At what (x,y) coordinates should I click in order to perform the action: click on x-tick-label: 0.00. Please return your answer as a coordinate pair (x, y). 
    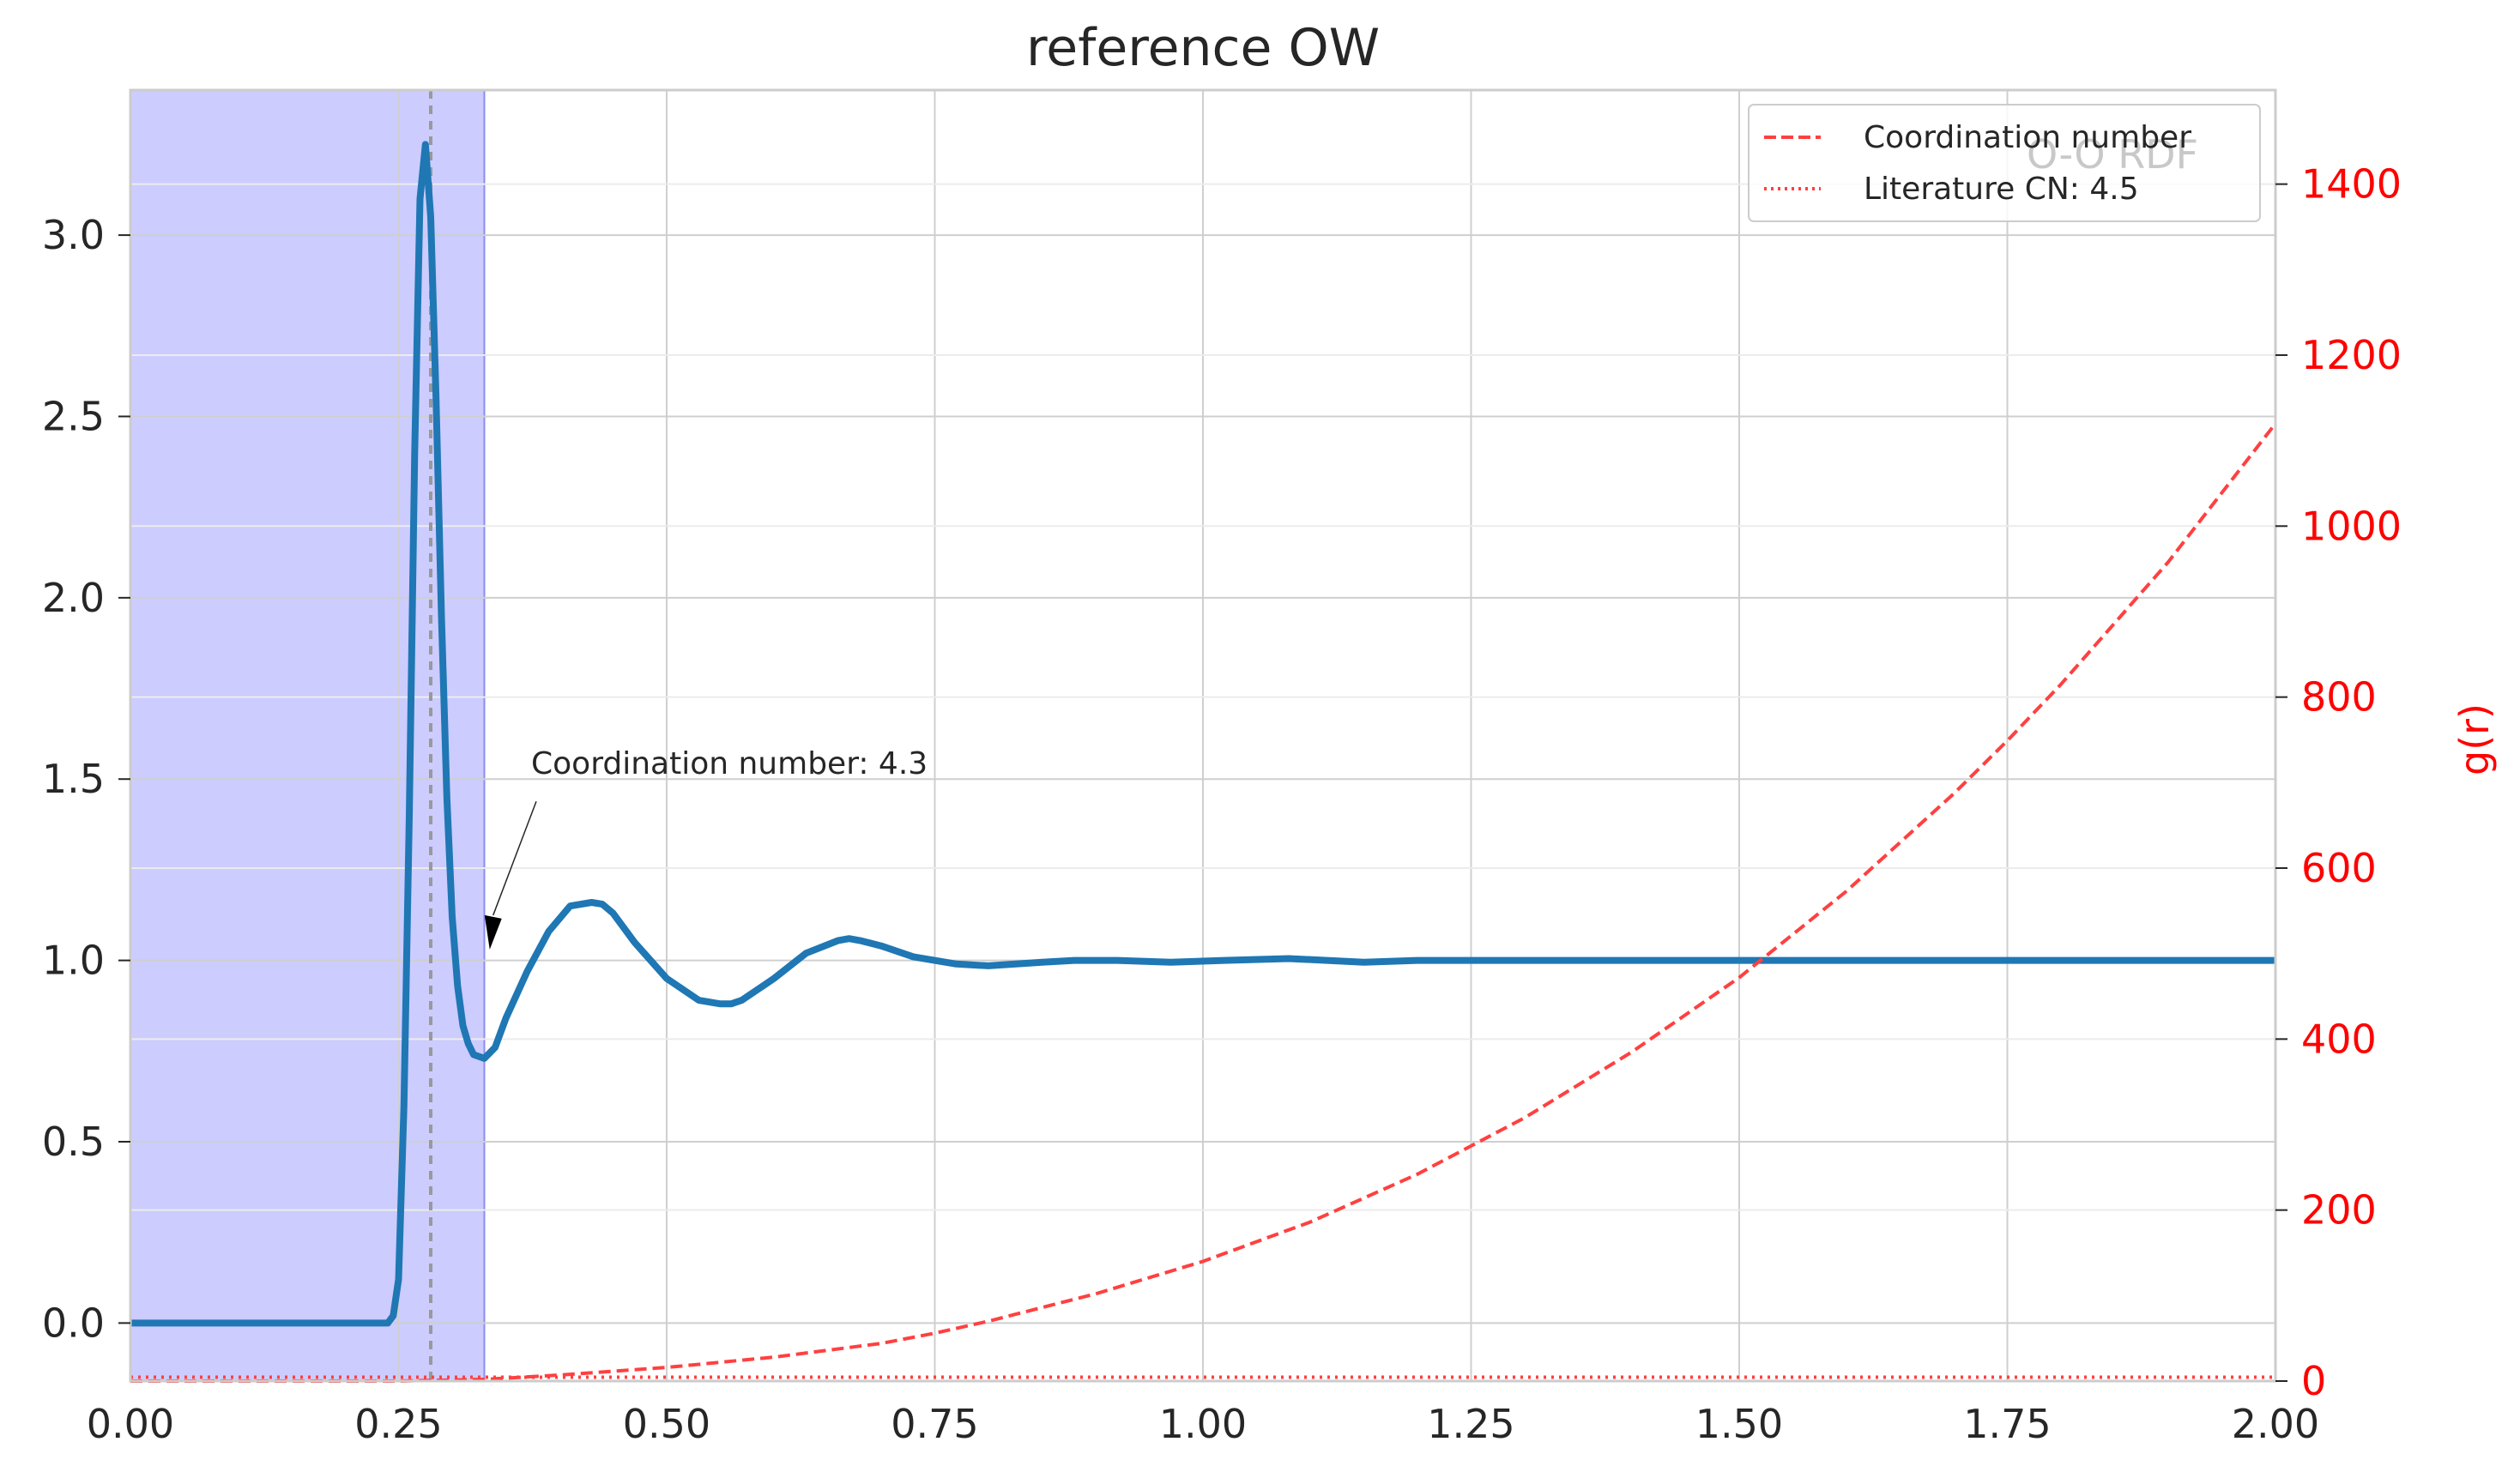
    Looking at the image, I should click on (131, 1424).